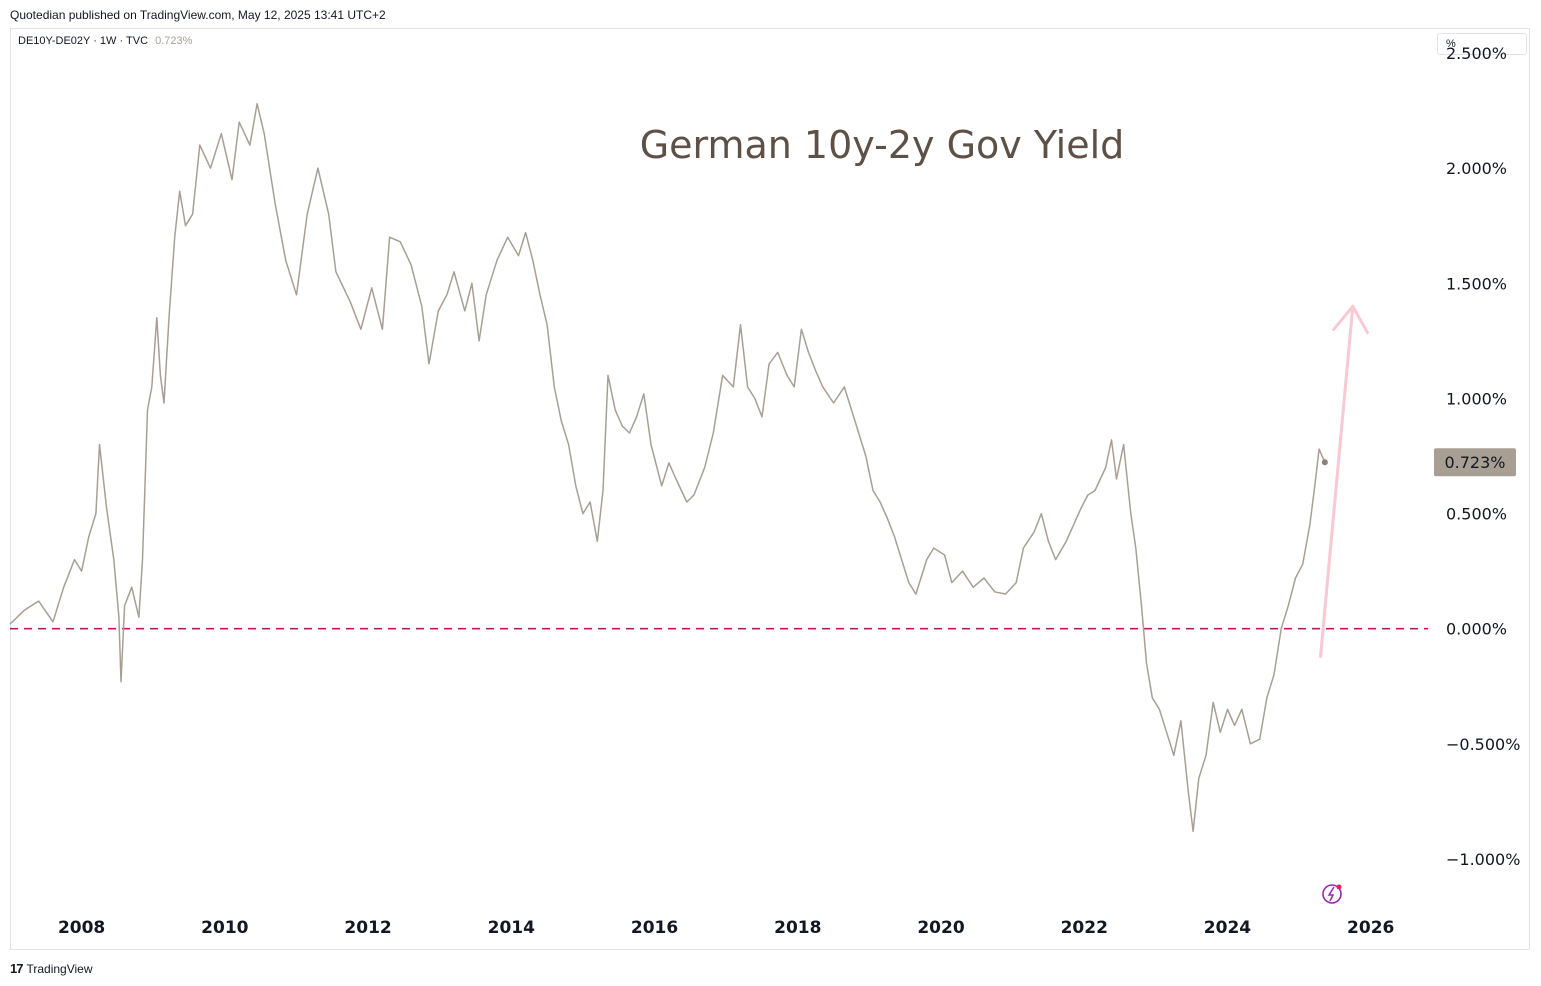 This screenshot has width=1541, height=986. What do you see at coordinates (1483, 859) in the screenshot?
I see `y-tick-label: −1.000%` at bounding box center [1483, 859].